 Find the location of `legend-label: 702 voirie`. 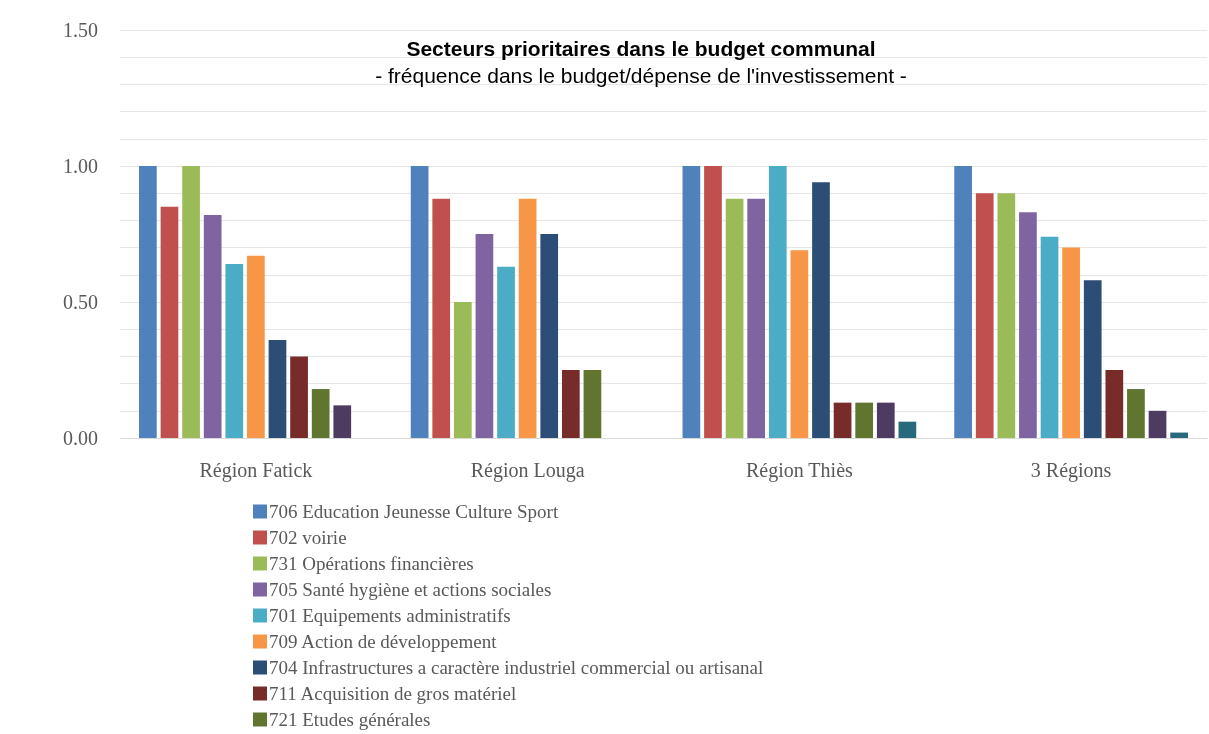

legend-label: 702 voirie is located at coordinates (308, 537).